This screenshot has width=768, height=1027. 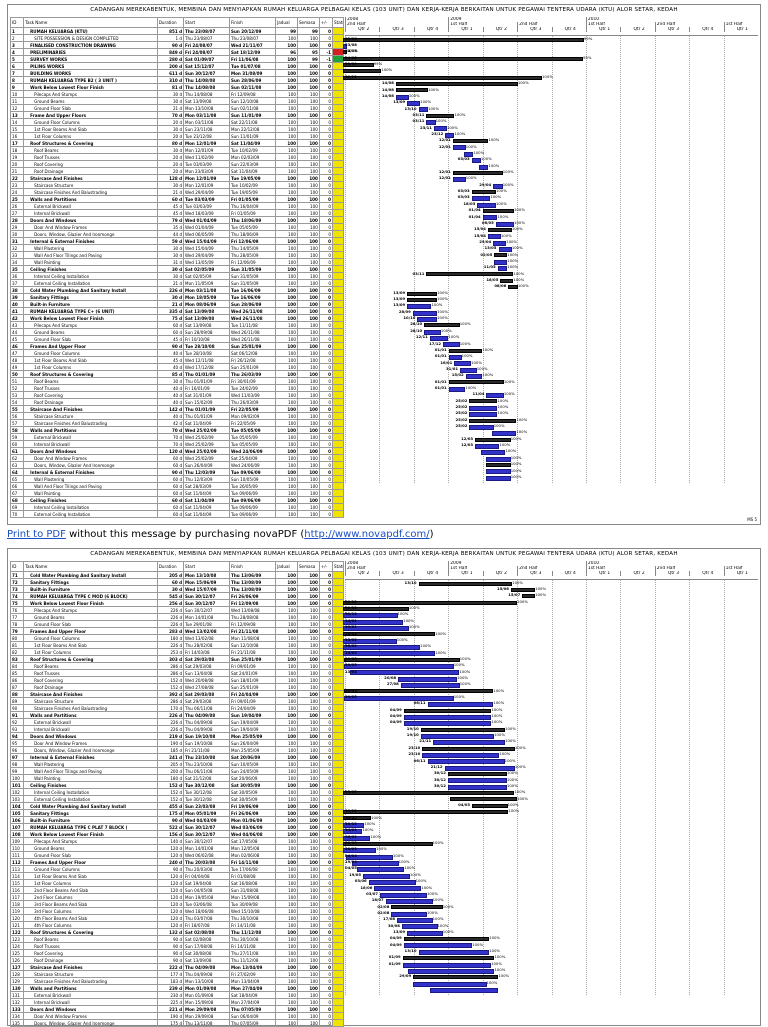 I want to click on task-name: Roof Beams, so click(x=90, y=381).